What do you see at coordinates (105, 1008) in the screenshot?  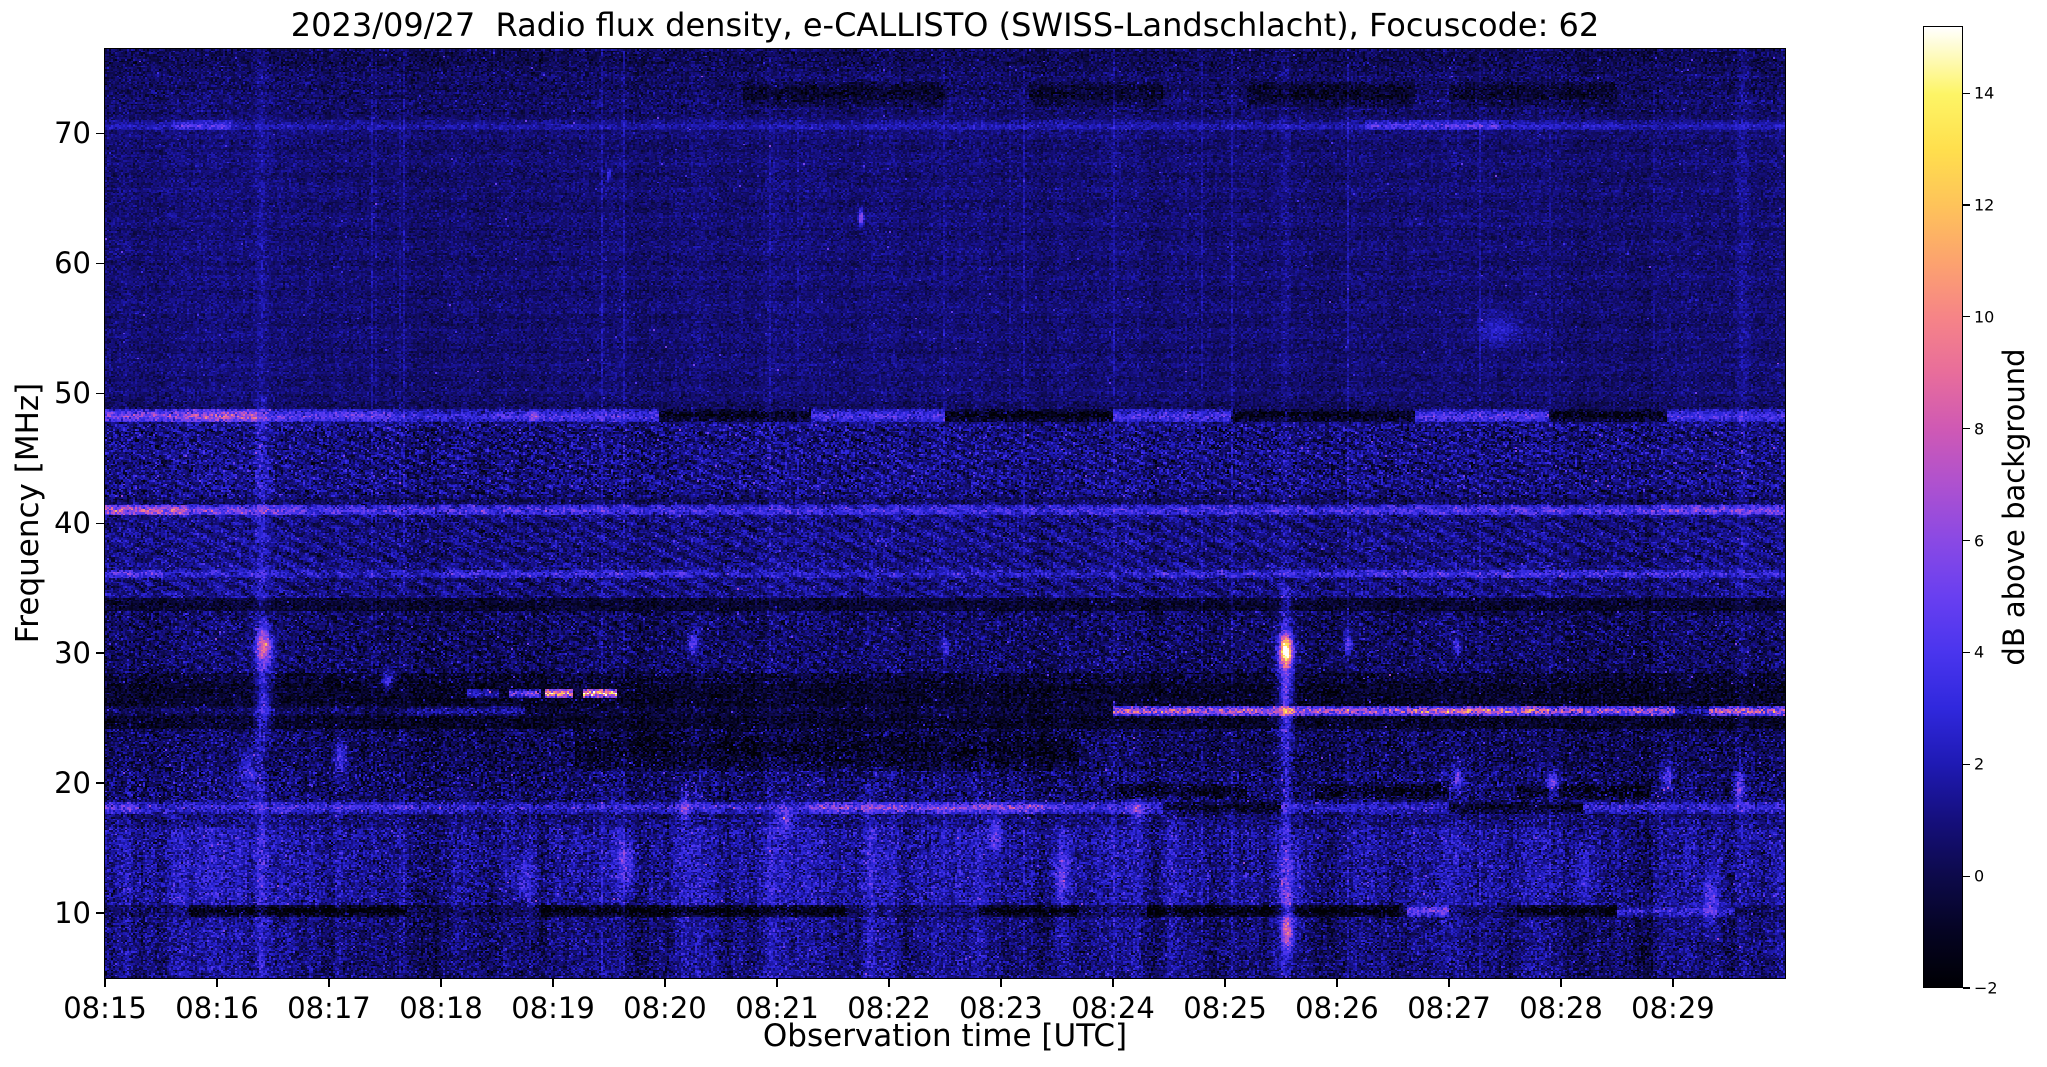 I see `x-tick-label: 08:15` at bounding box center [105, 1008].